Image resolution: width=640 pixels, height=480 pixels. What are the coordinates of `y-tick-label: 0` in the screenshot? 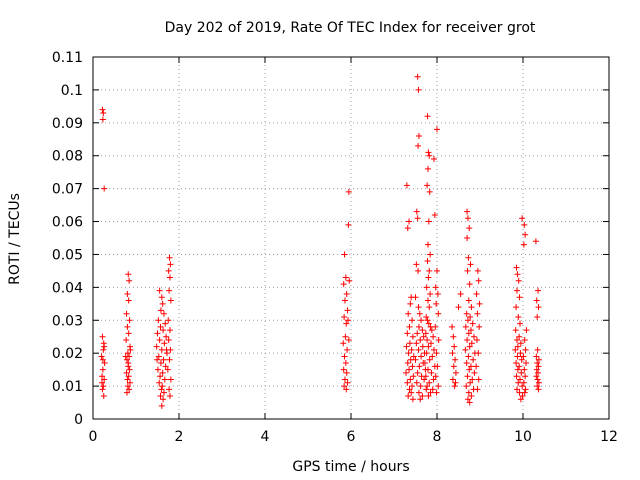 It's located at (78, 420).